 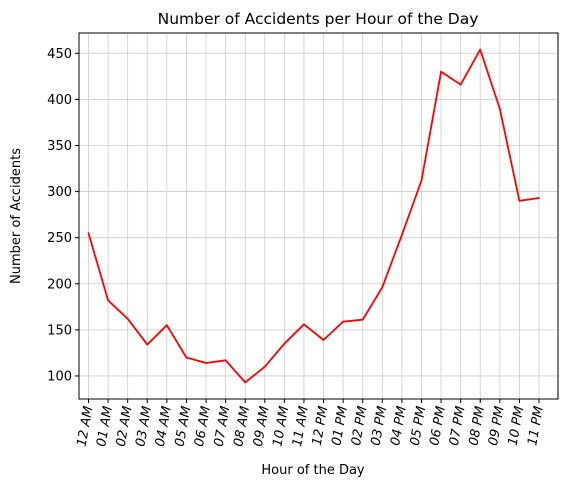 What do you see at coordinates (536, 426) in the screenshot?
I see `x-tick-label: 11 PM` at bounding box center [536, 426].